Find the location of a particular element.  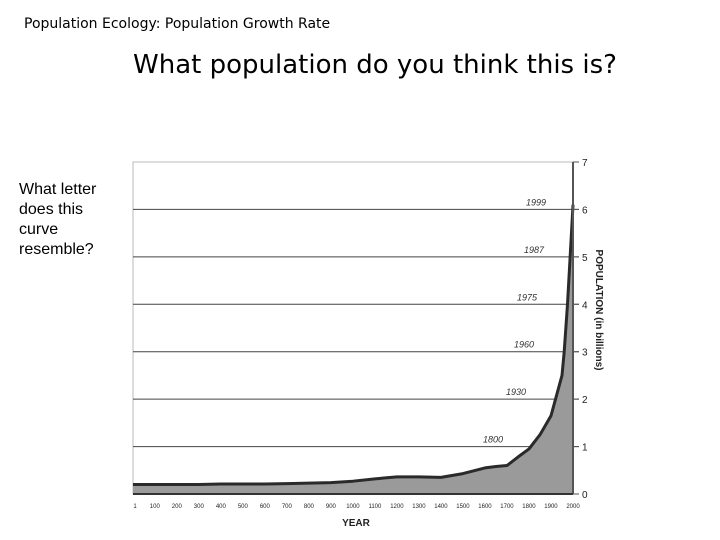

x-tick-label: 1000 is located at coordinates (353, 507).